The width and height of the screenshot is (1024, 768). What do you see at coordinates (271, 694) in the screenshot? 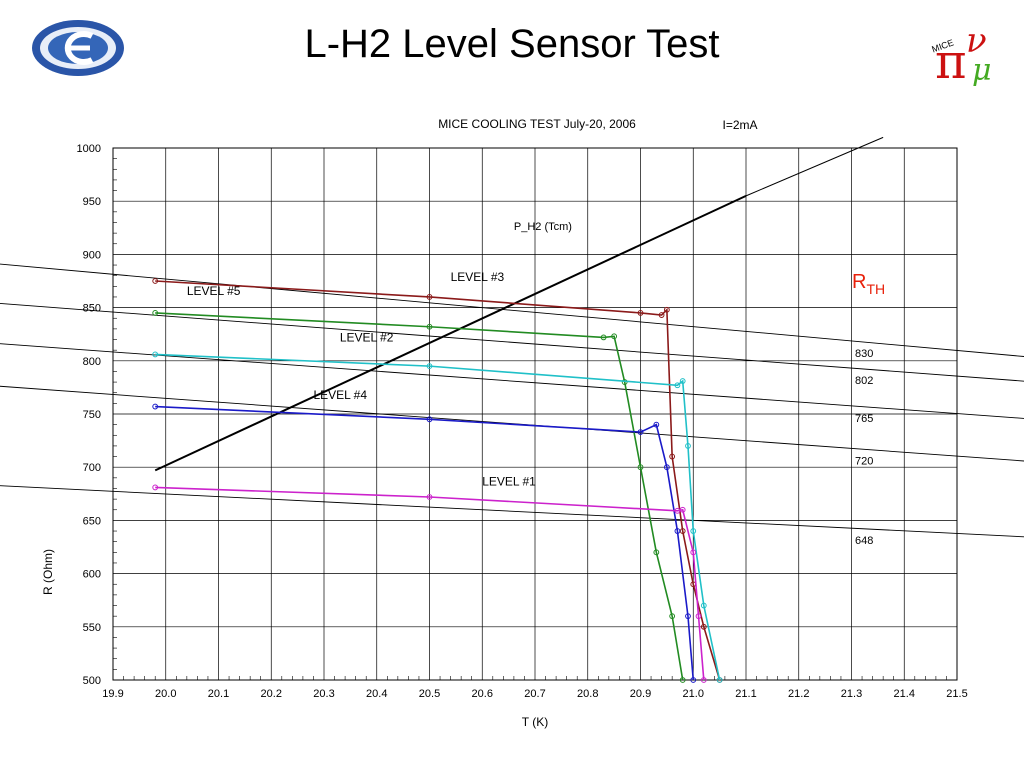
I see `x-tick-label: 20.2` at bounding box center [271, 694].